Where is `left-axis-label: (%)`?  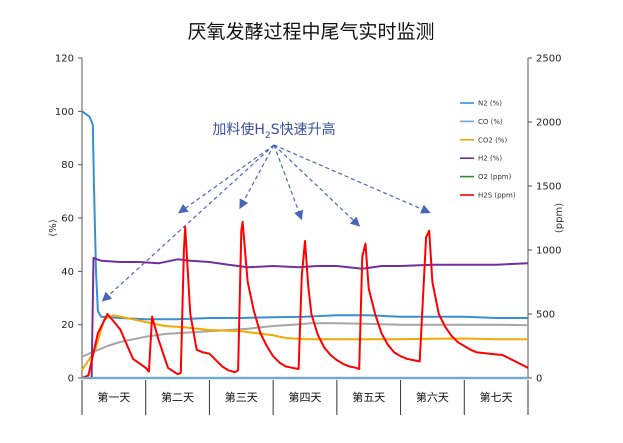 left-axis-label: (%) is located at coordinates (53, 227).